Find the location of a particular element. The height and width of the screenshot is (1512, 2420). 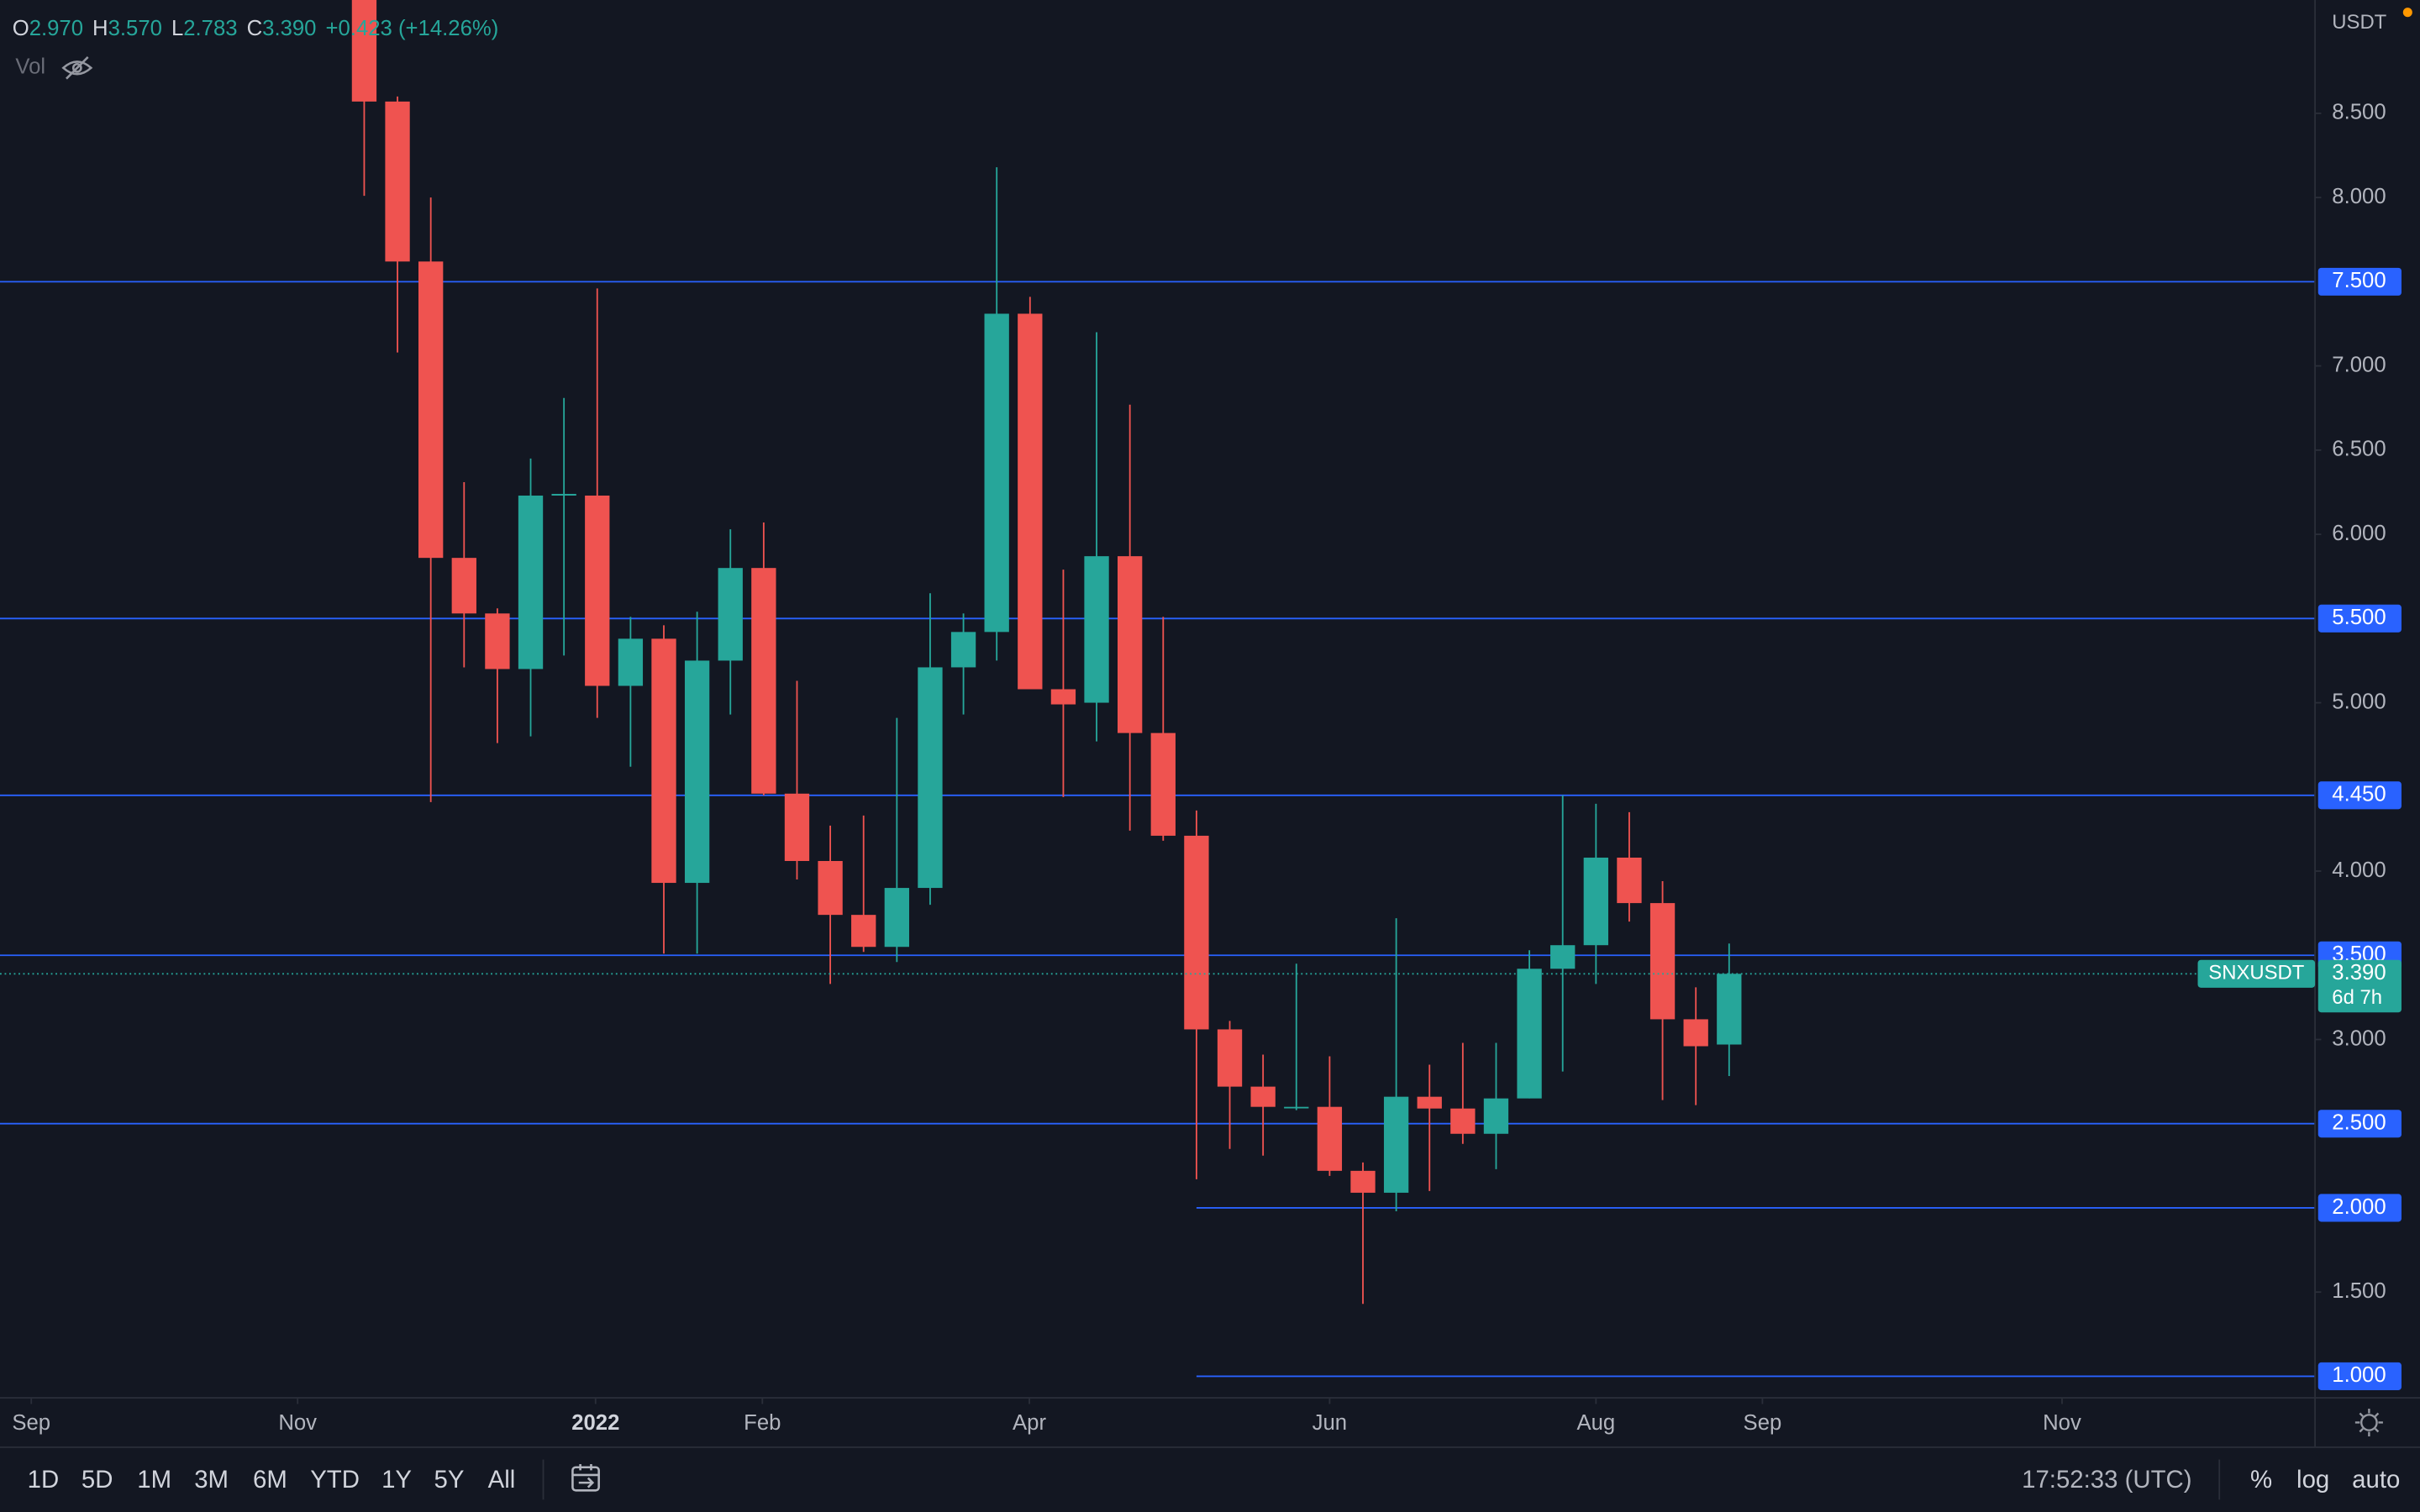

range-button: YTD is located at coordinates (335, 1480).